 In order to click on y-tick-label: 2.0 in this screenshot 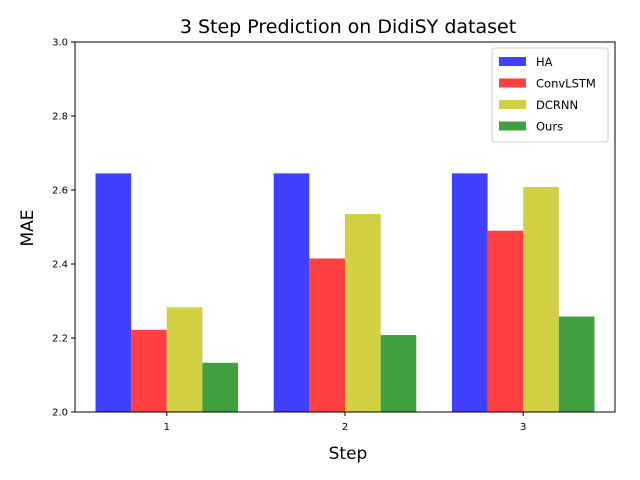, I will do `click(60, 413)`.